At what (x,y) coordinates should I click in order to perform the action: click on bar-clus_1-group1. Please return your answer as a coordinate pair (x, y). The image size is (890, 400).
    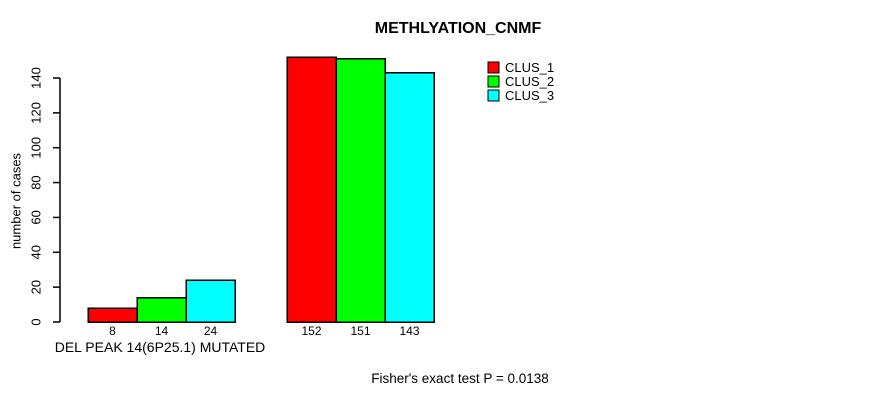
    Looking at the image, I should click on (112, 315).